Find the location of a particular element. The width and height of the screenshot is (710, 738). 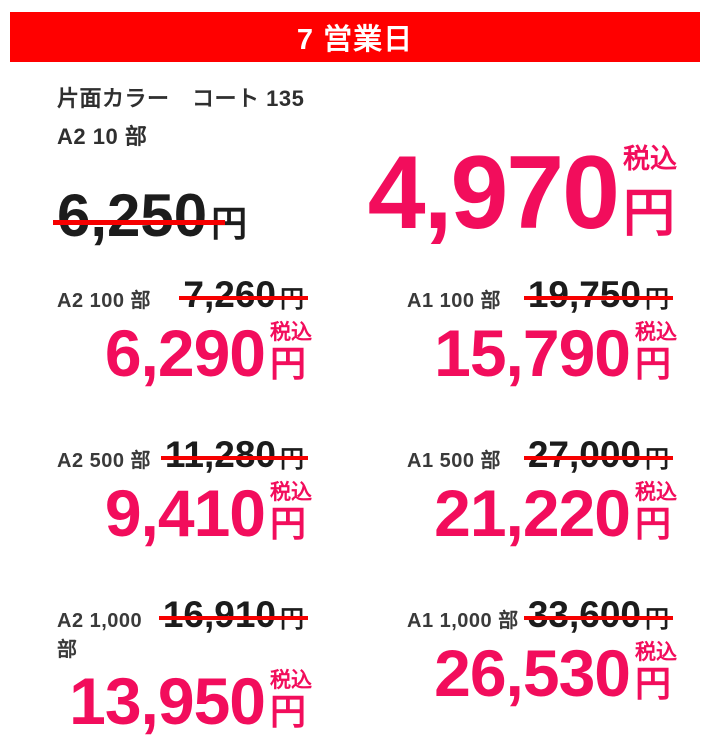

old-price-value: 11,280 is located at coordinates (220, 454).